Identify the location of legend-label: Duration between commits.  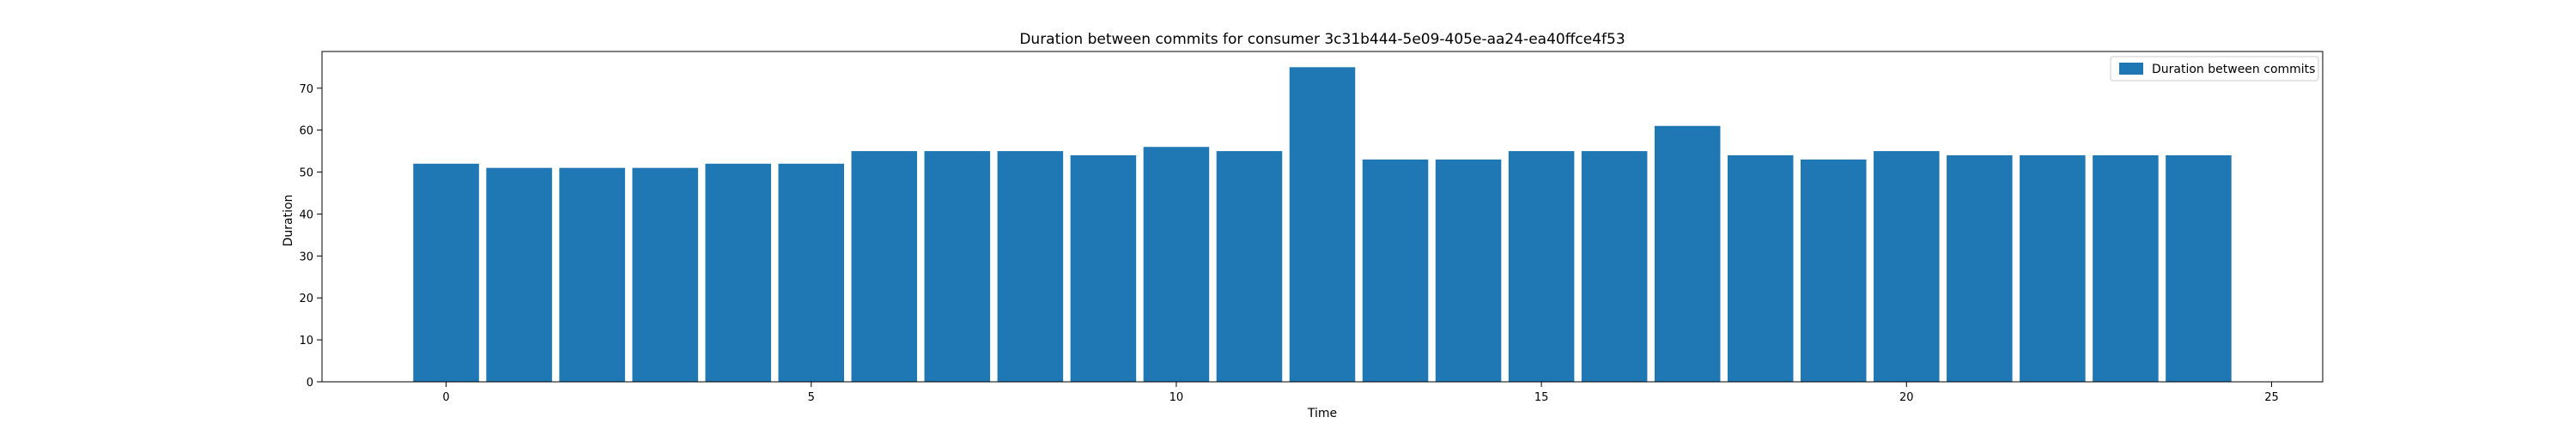
(2233, 69).